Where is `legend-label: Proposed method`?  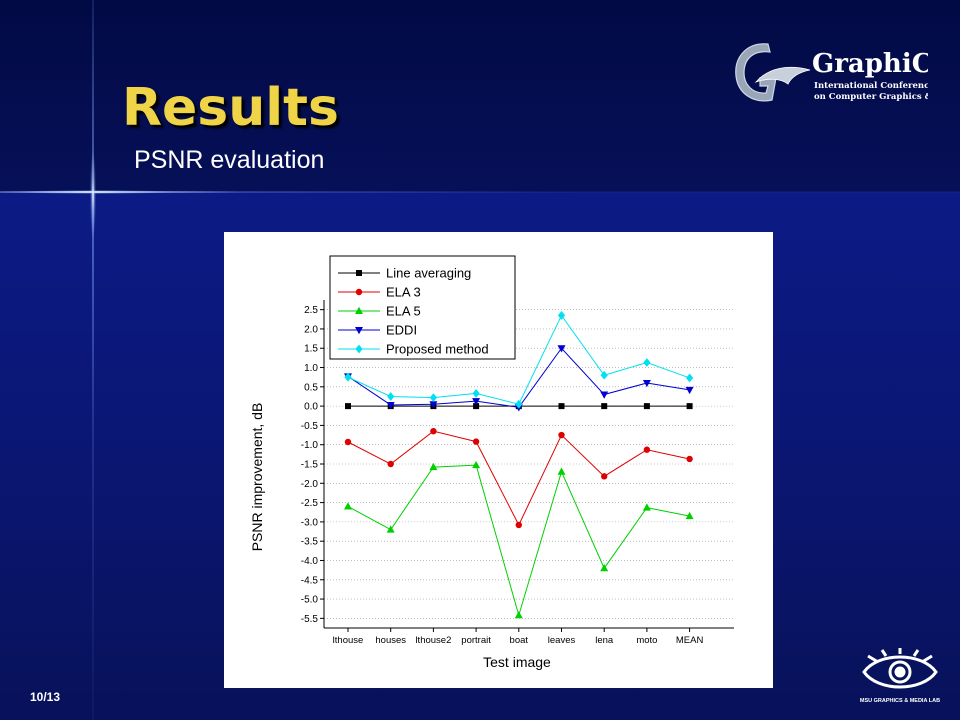 legend-label: Proposed method is located at coordinates (437, 349).